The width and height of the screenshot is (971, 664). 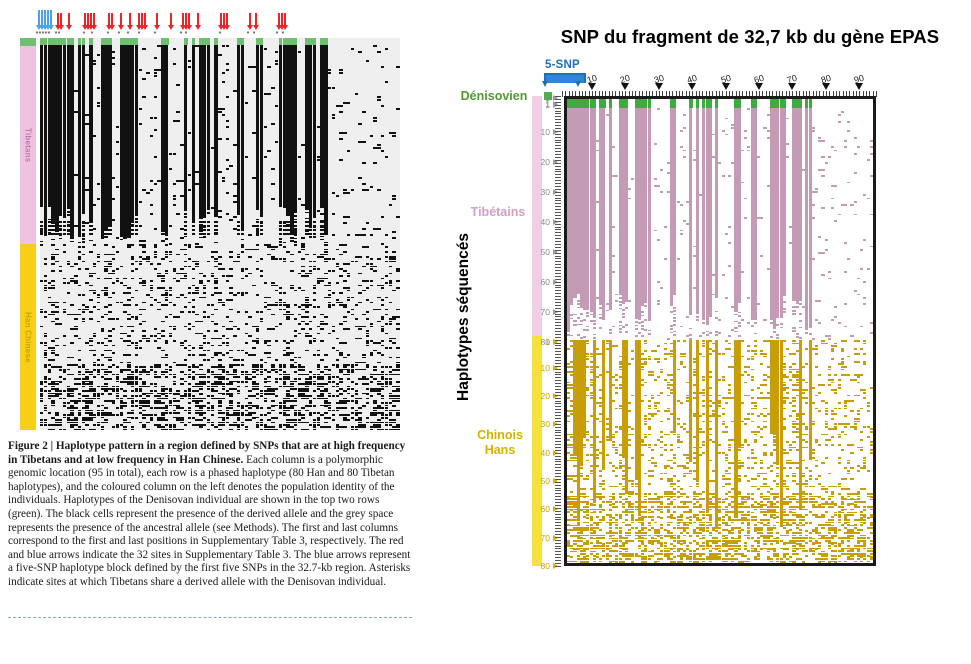 I want to click on y-tick-arrow, so click(x=555, y=98).